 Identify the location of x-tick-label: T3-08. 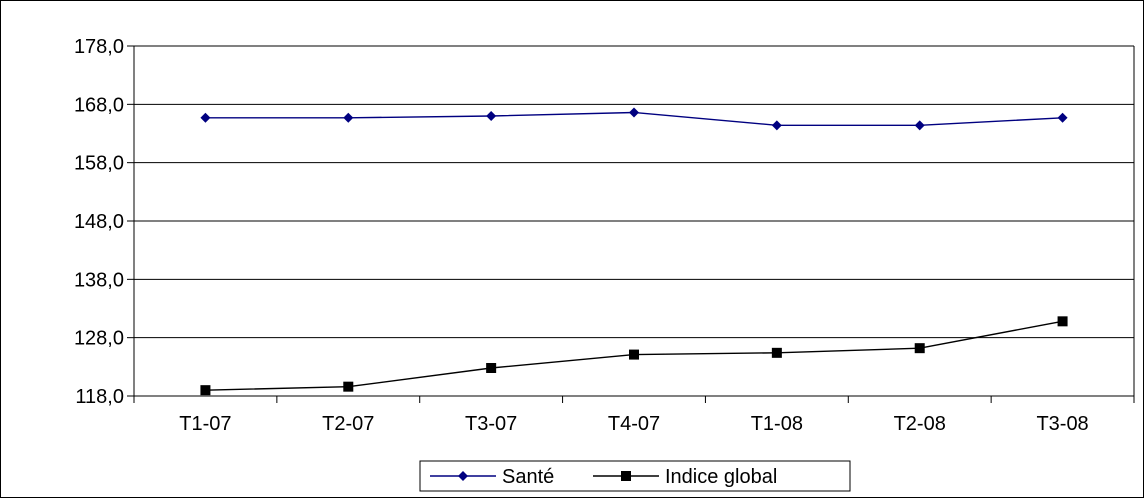
(1062, 424).